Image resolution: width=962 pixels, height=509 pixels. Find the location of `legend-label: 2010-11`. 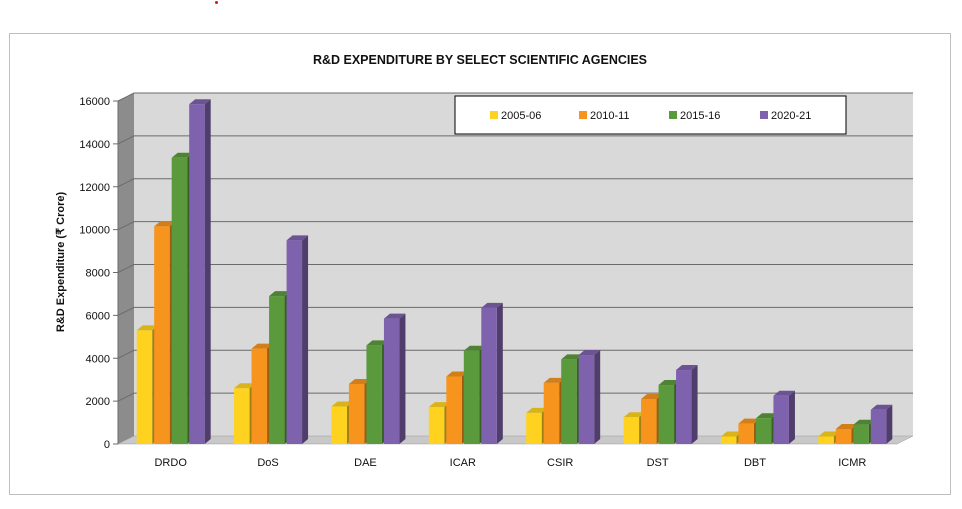

legend-label: 2010-11 is located at coordinates (610, 116).